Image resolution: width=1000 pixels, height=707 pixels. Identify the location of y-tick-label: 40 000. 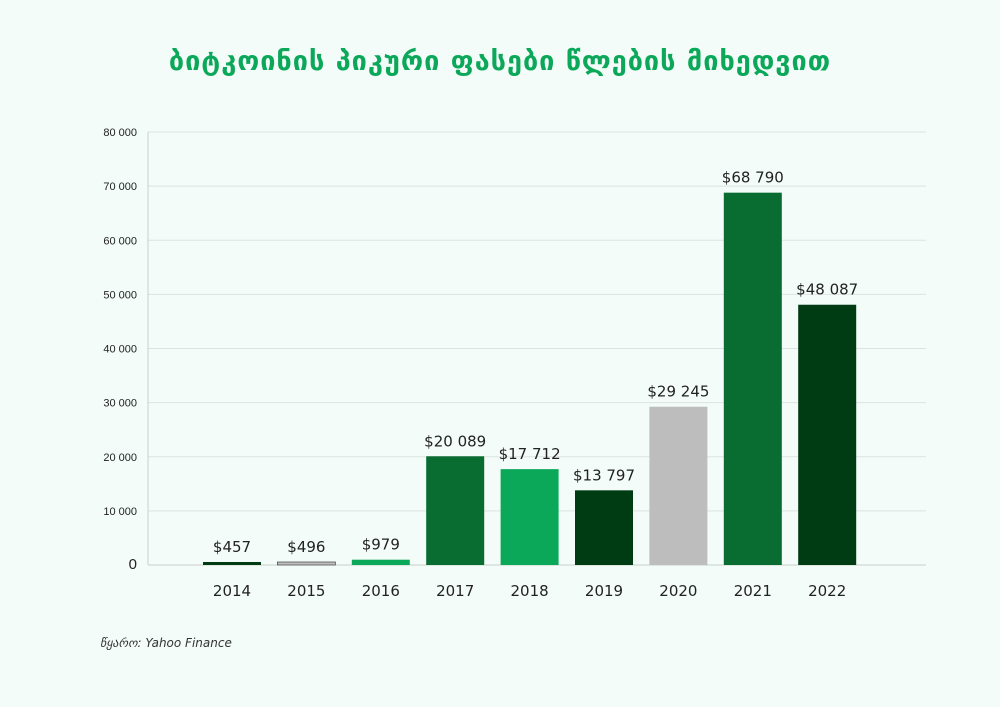
(120, 350).